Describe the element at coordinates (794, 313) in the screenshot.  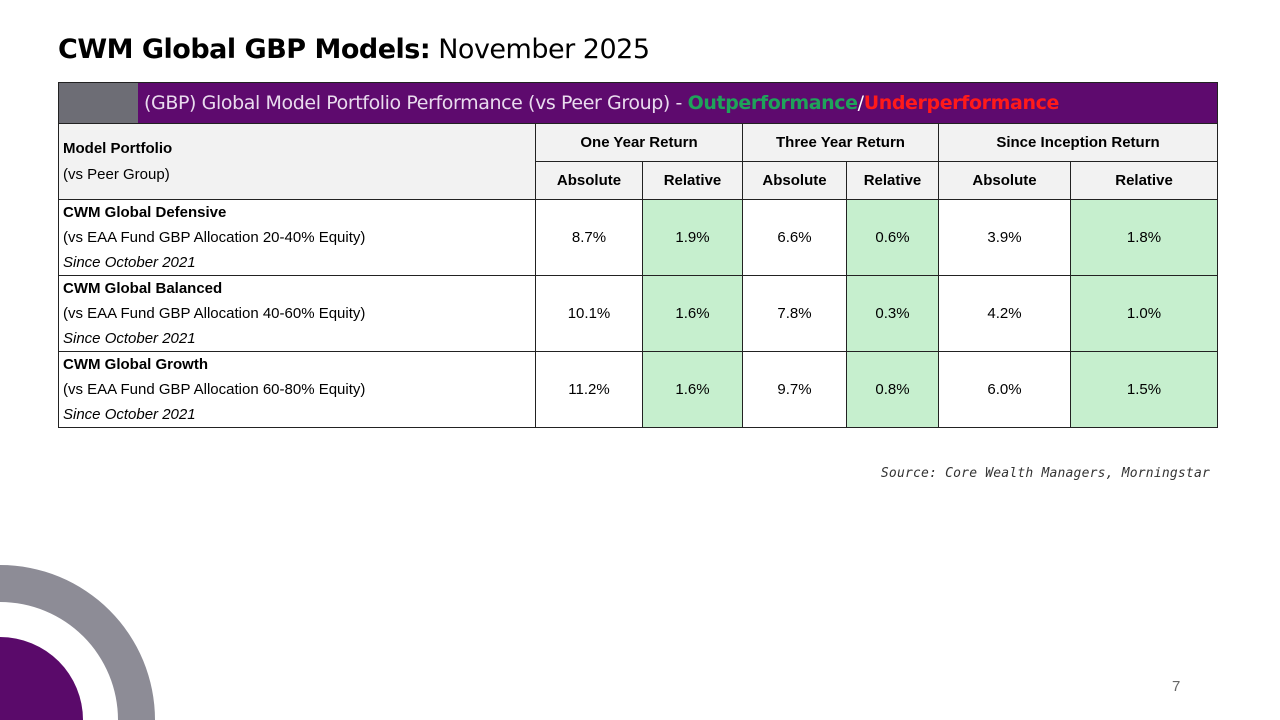
I see `absolute-value: 7.8%` at that location.